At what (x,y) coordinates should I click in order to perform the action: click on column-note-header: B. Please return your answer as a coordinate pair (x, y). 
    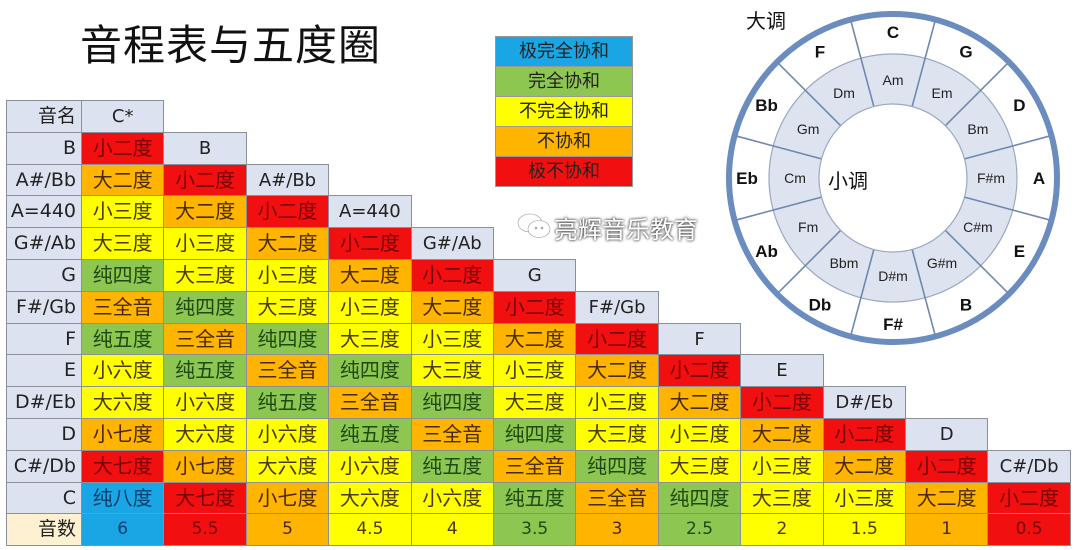
    Looking at the image, I should click on (205, 148).